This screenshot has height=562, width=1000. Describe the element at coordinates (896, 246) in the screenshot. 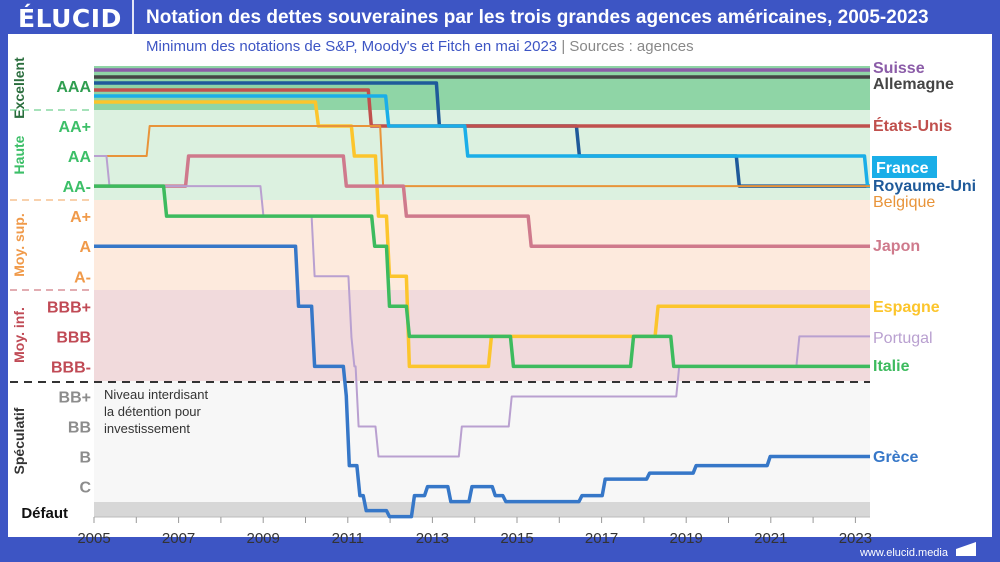

I see `series-label: Japon` at that location.